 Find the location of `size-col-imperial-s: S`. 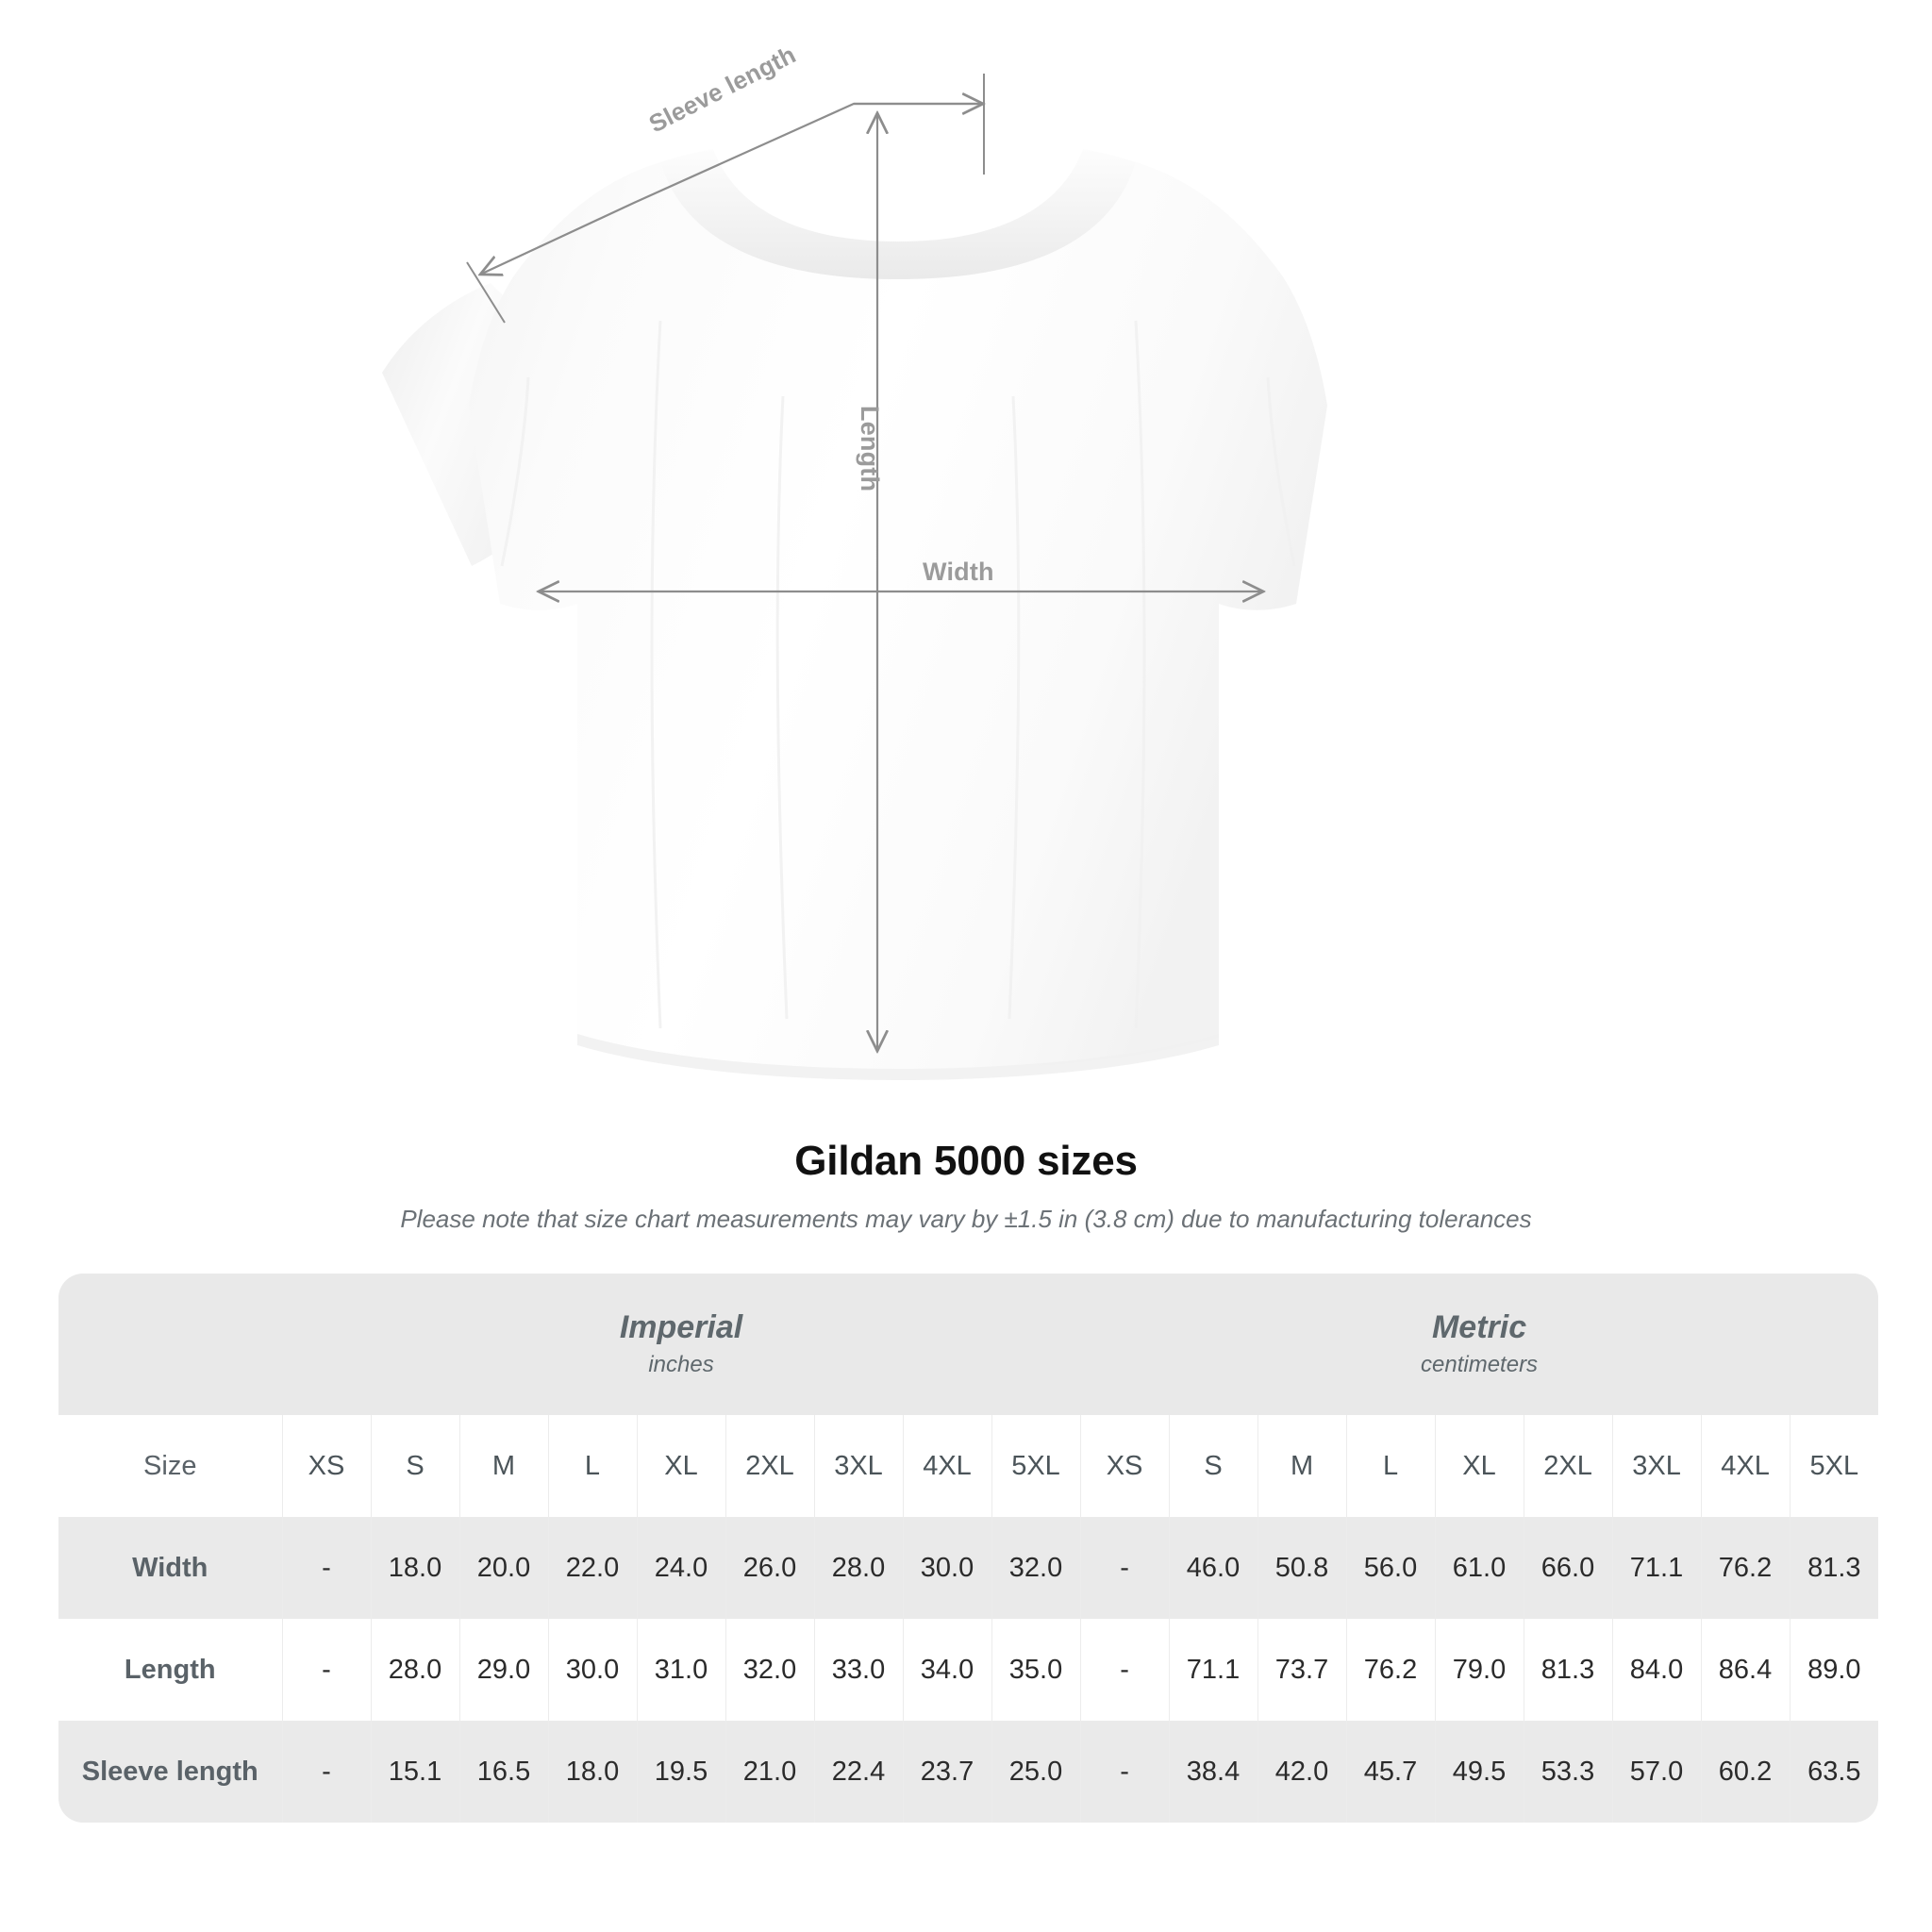

size-col-imperial-s: S is located at coordinates (415, 1466).